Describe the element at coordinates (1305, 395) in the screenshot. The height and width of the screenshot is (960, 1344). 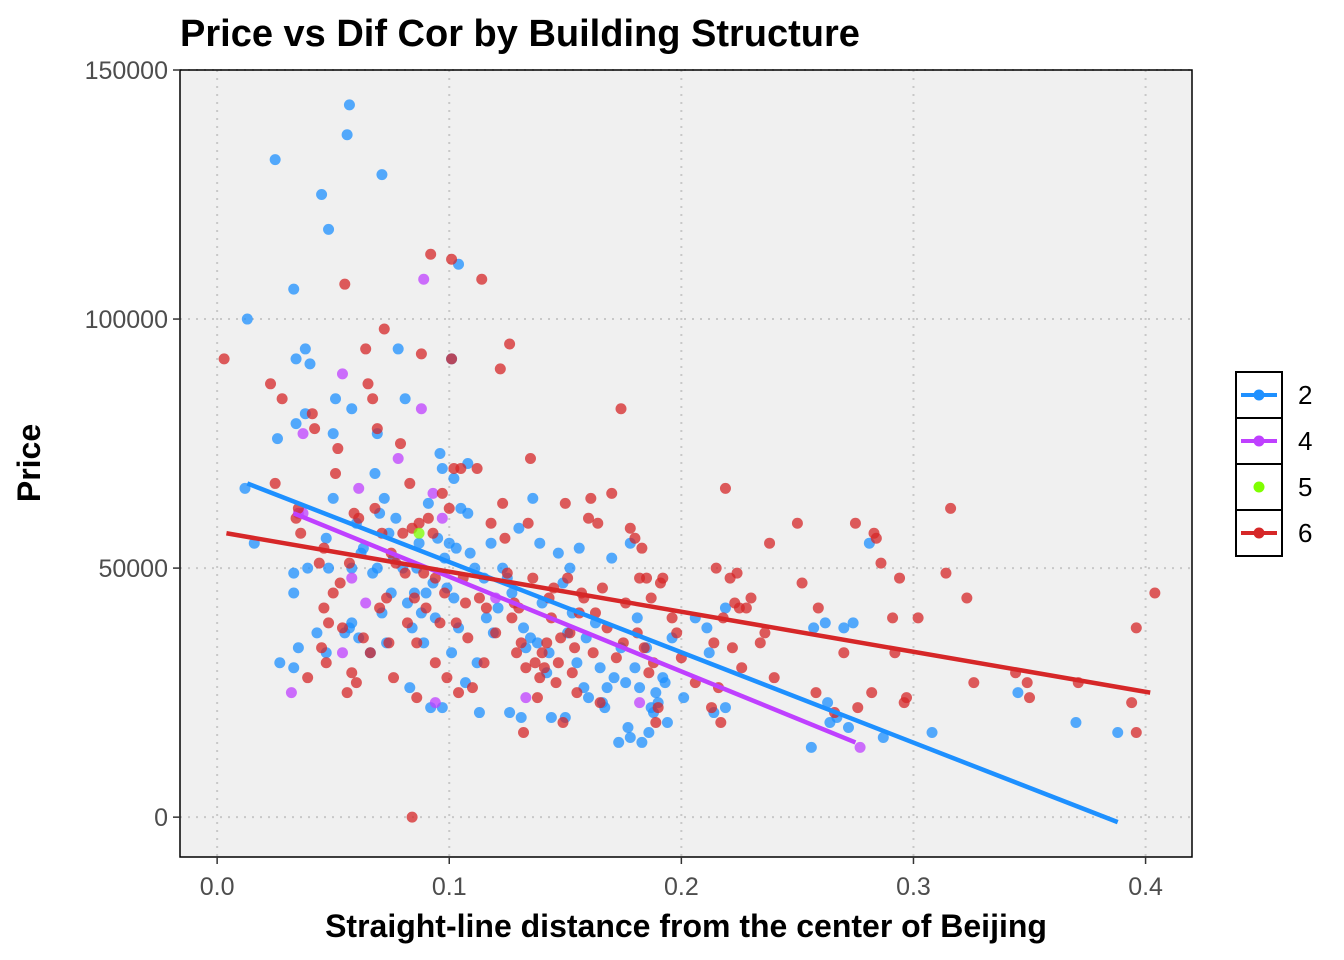
I see `legend-label-2: 2` at that location.